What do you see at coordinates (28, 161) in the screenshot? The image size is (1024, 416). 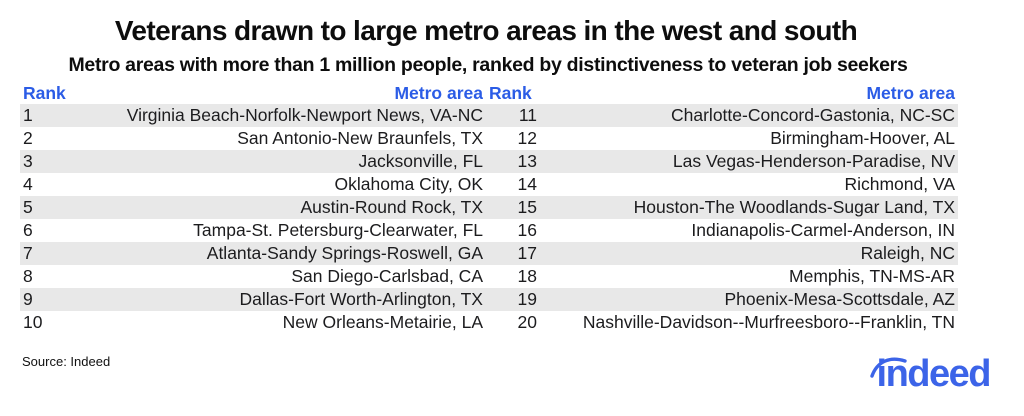 I see `rank-cell-left: 3` at bounding box center [28, 161].